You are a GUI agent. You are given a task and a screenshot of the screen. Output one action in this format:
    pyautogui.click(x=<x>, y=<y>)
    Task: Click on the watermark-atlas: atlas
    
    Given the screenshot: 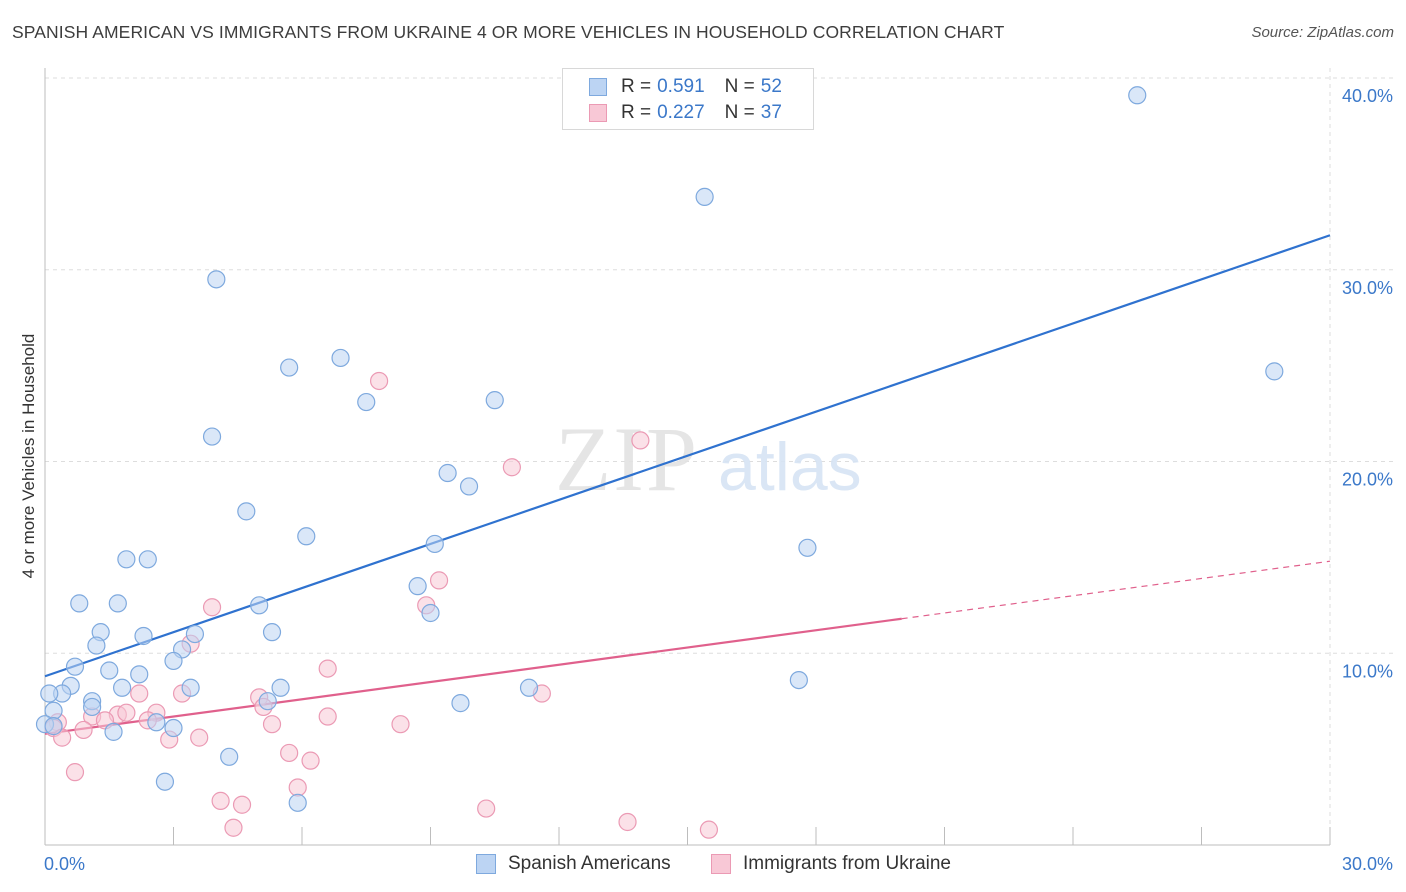 What is the action you would take?
    pyautogui.click(x=790, y=467)
    